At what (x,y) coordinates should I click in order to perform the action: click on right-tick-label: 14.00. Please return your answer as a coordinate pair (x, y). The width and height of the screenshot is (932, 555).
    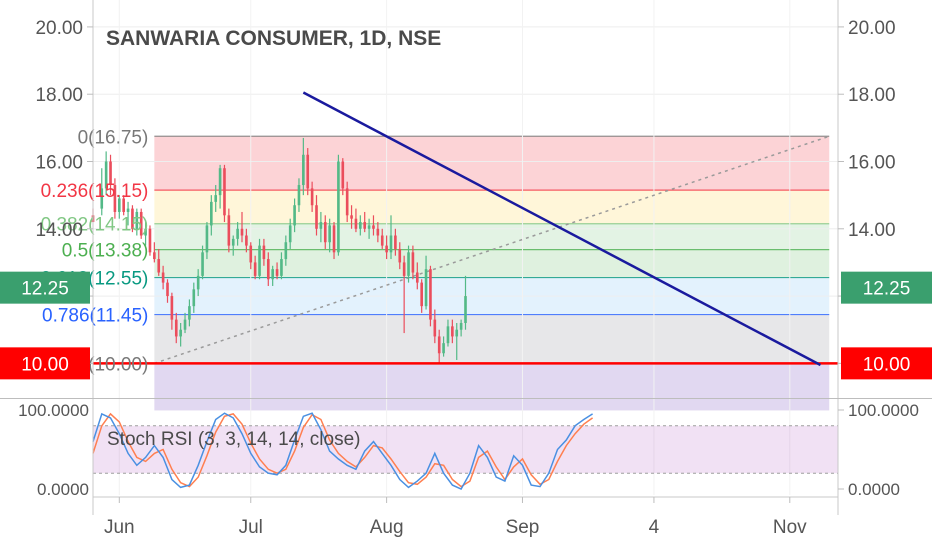
    Looking at the image, I should click on (872, 230).